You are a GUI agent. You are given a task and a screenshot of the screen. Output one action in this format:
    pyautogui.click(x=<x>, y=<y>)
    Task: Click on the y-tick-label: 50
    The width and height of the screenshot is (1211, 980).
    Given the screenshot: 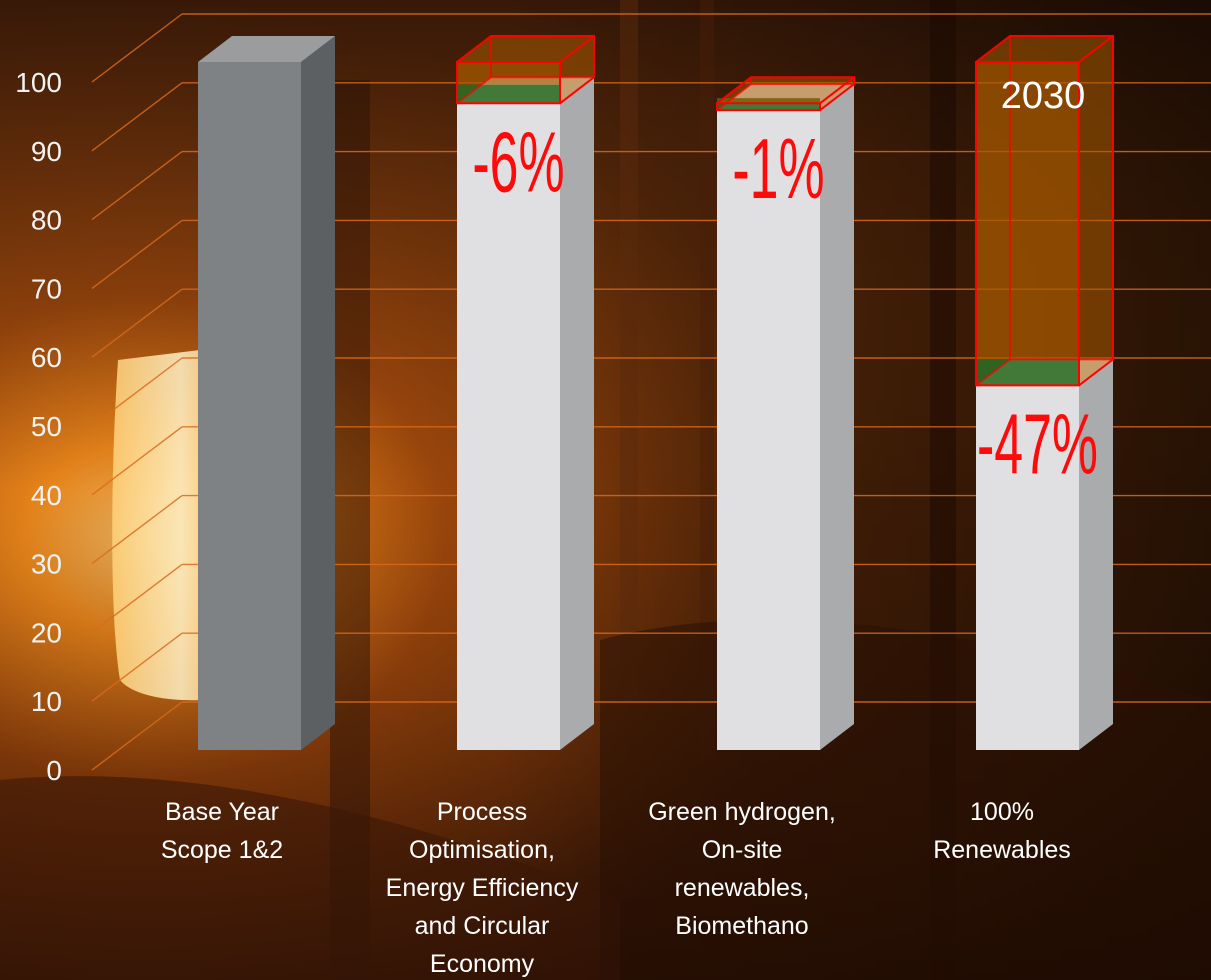 What is the action you would take?
    pyautogui.click(x=46, y=426)
    